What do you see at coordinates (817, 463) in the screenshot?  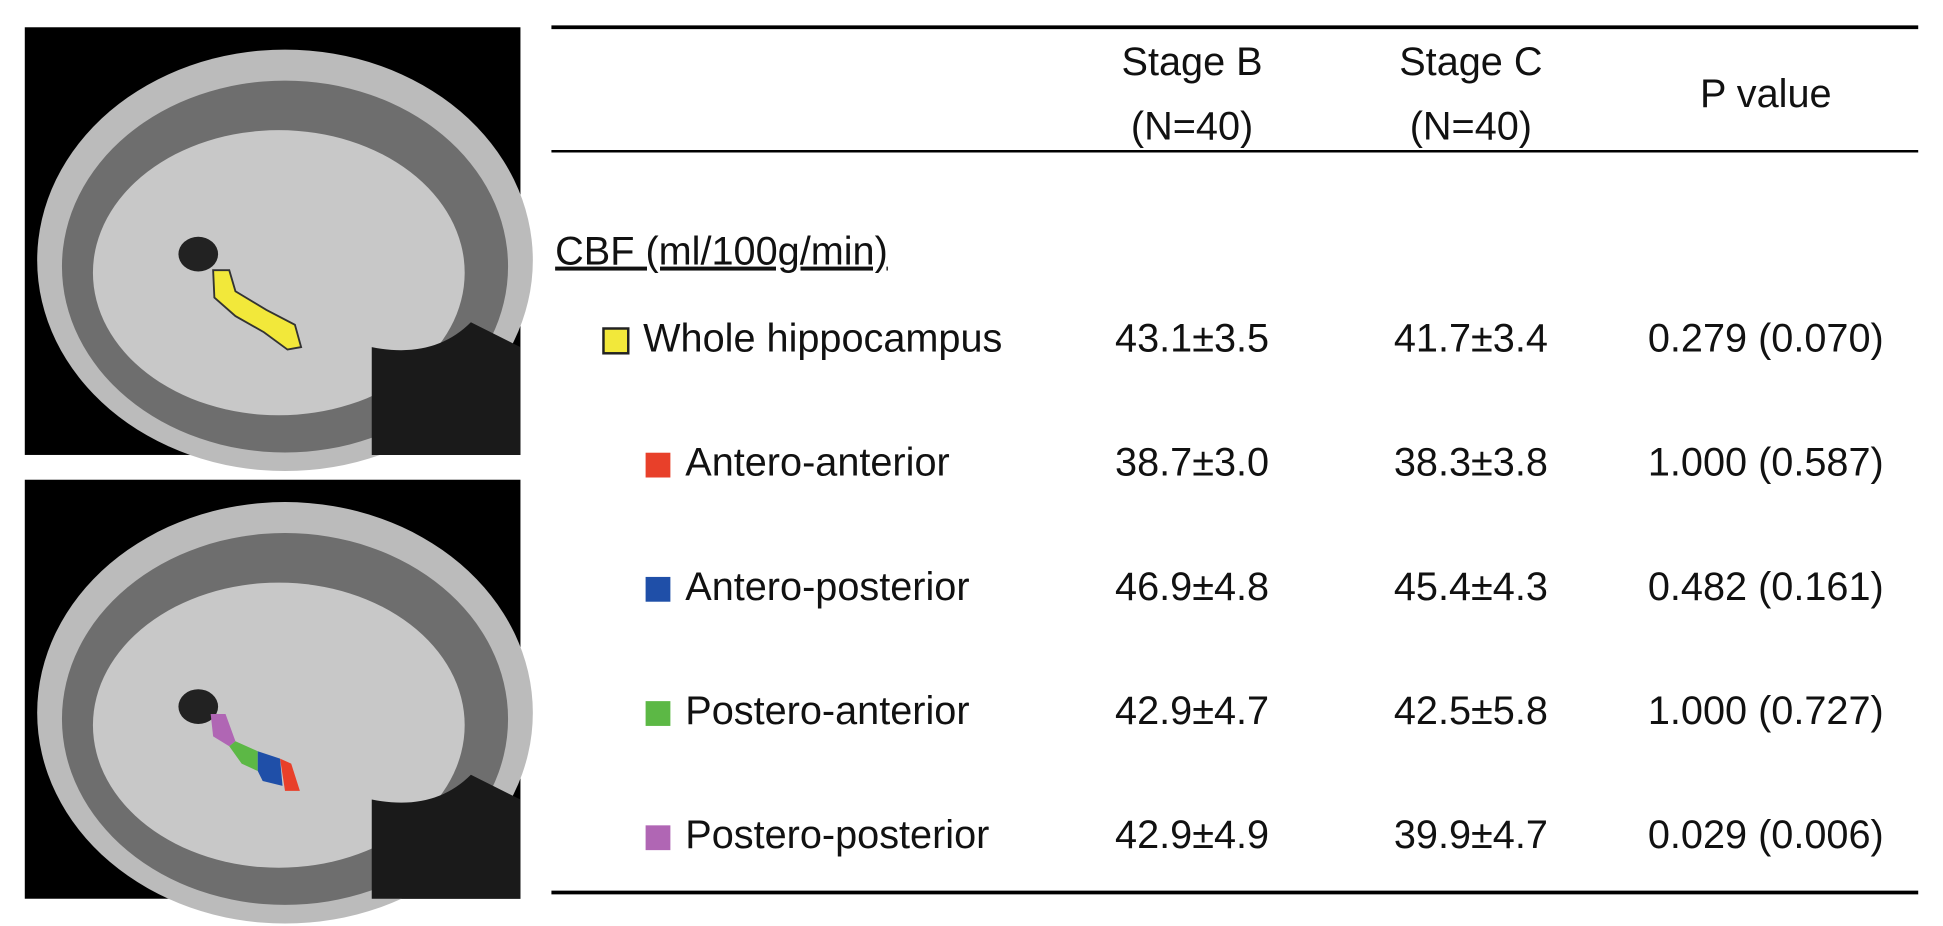 I see `row-label: Antero-anterior` at bounding box center [817, 463].